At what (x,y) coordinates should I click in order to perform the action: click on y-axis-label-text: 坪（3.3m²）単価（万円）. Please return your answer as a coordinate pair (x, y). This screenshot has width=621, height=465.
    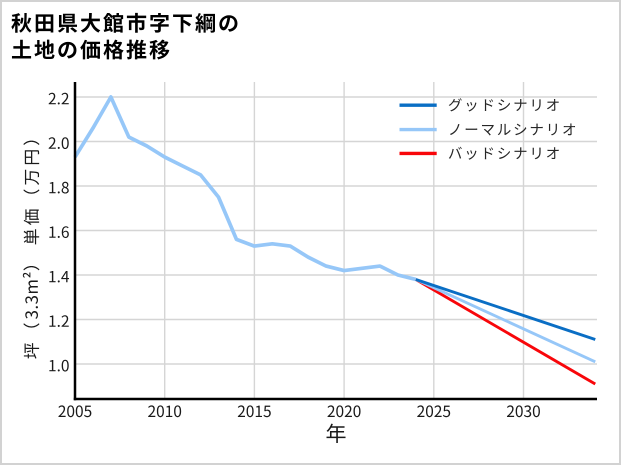
    Looking at the image, I should click on (32, 262).